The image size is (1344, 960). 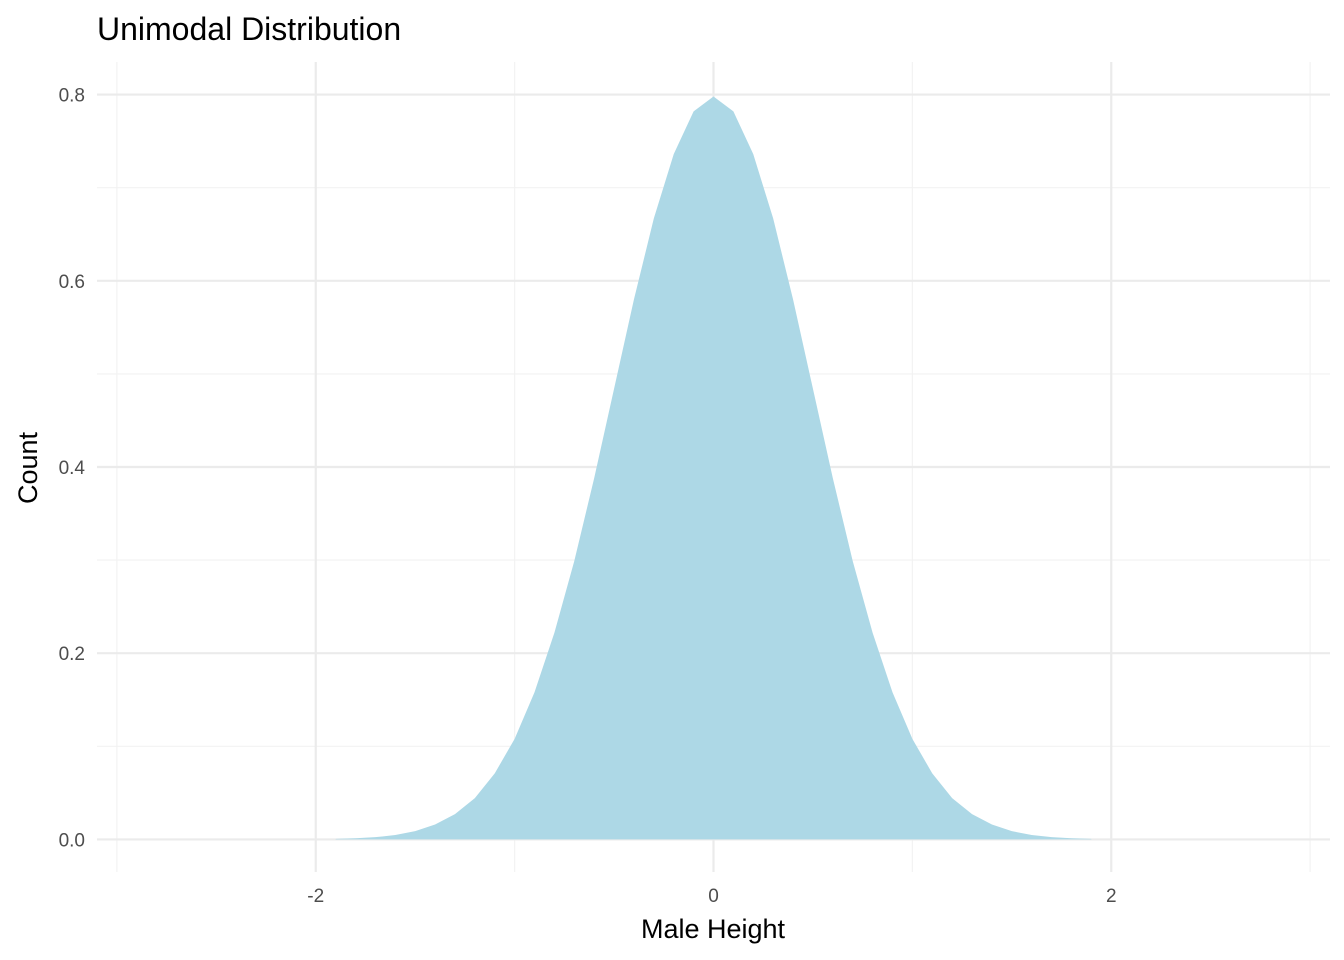 I want to click on y-axis-tick-labels: 0.0 0.2 0.4 0.6 0.8, so click(x=72, y=469).